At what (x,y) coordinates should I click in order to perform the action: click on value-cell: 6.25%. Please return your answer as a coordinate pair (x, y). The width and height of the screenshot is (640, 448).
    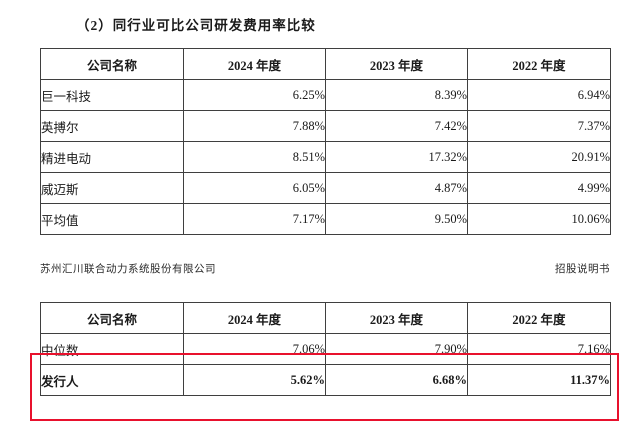
    Looking at the image, I should click on (254, 95).